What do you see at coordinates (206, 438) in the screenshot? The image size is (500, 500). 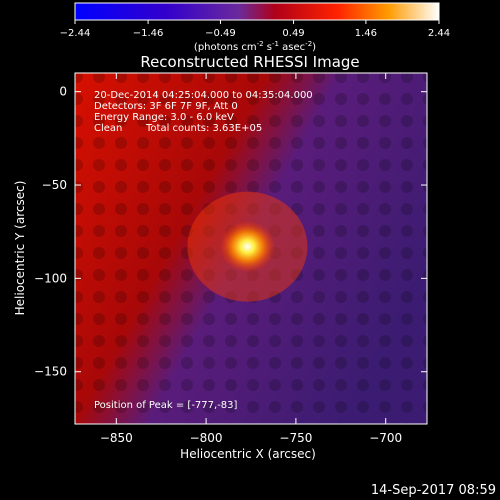 I see `x-tick-label: −800` at bounding box center [206, 438].